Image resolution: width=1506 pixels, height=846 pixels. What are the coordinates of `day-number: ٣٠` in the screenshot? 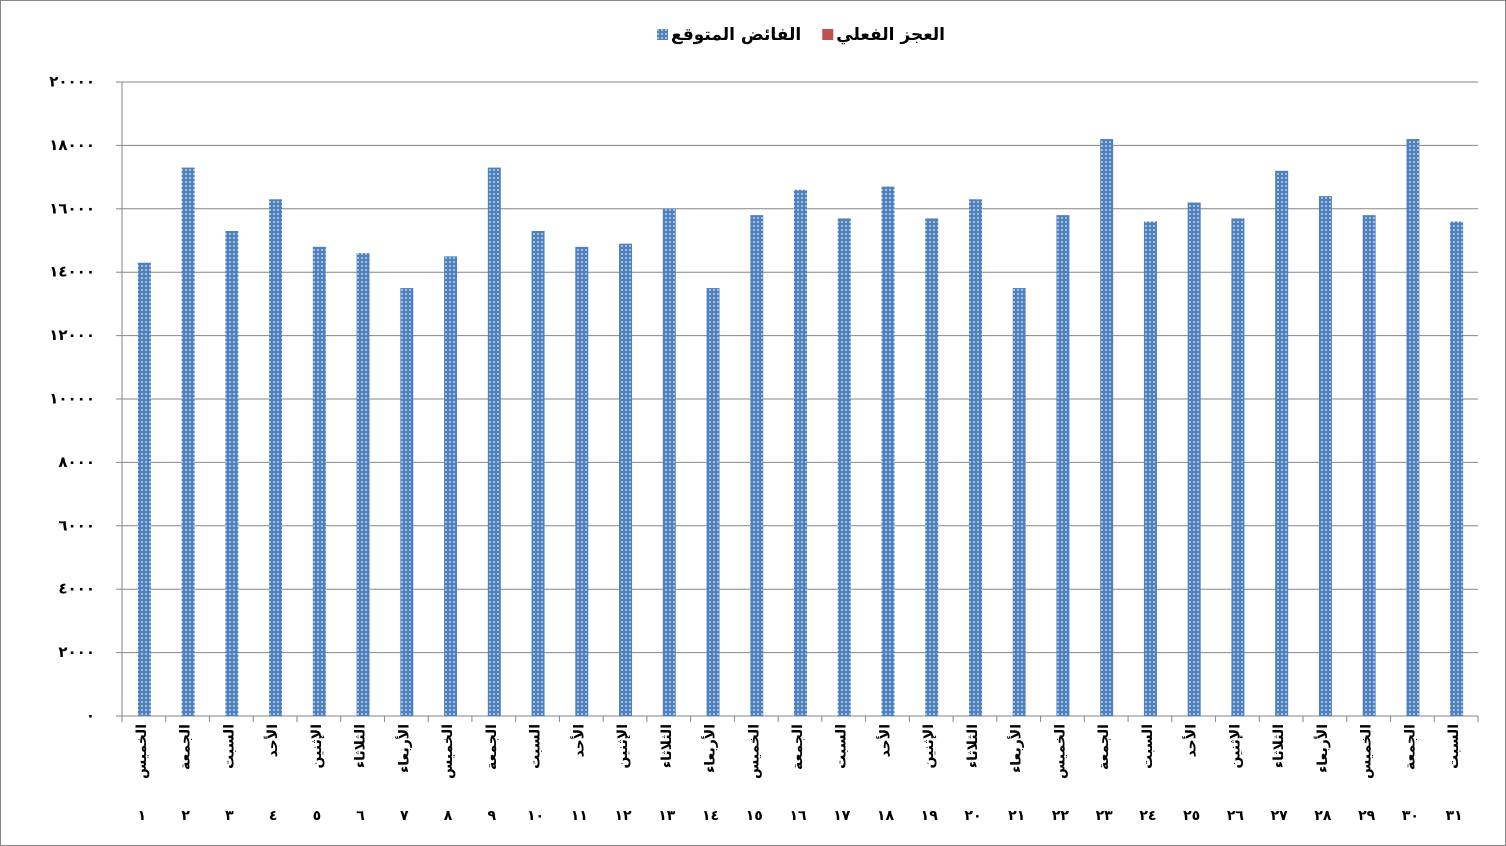 It's located at (1410, 816).